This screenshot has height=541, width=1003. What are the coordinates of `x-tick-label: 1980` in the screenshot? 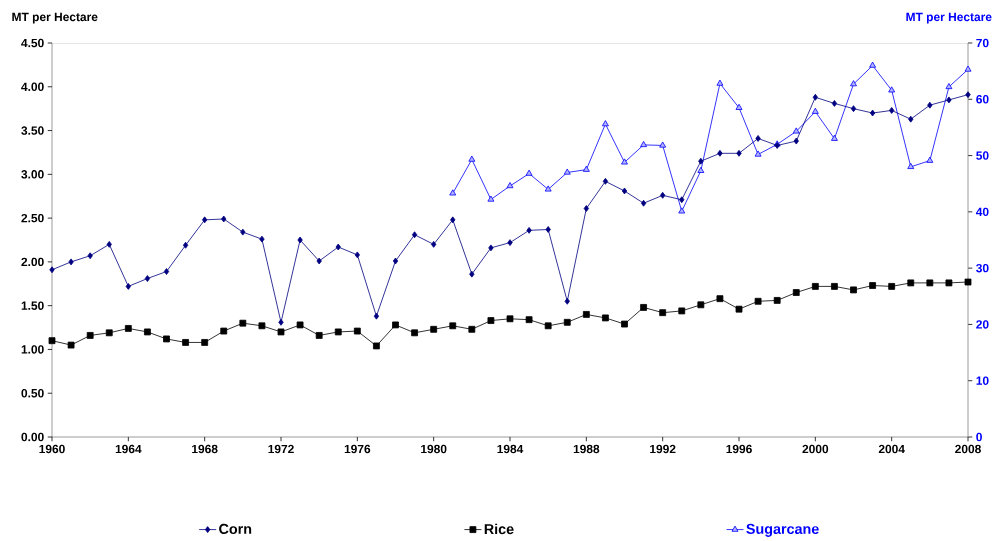 It's located at (434, 449).